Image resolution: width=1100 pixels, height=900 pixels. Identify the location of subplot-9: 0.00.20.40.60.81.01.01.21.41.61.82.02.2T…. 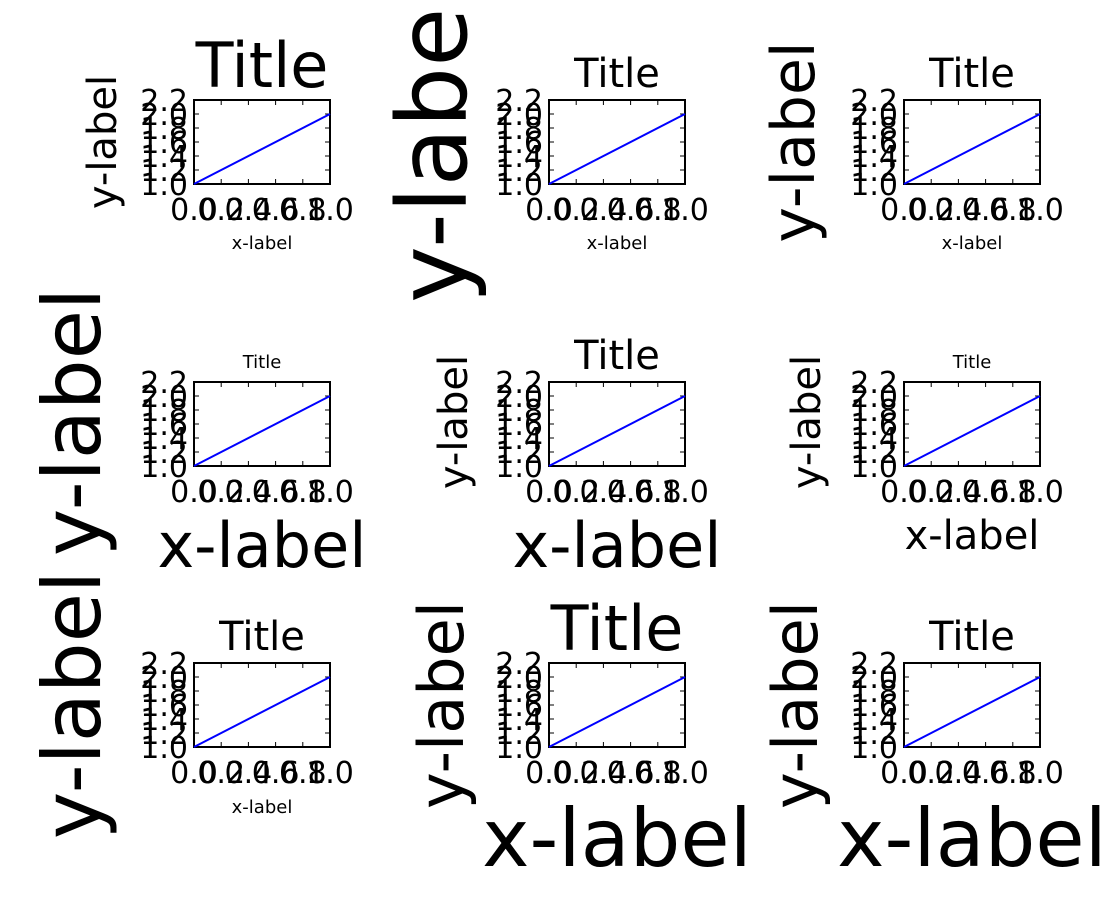
(929, 743).